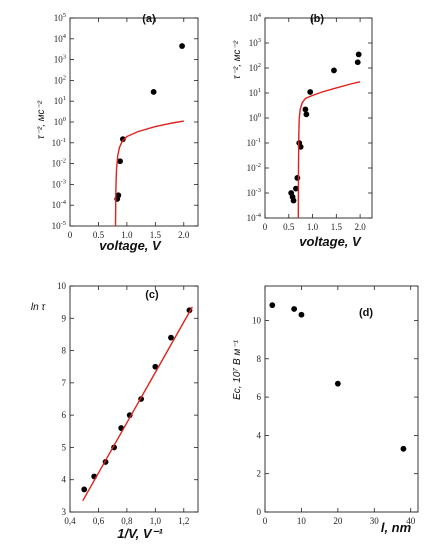 The height and width of the screenshot is (550, 445). What do you see at coordinates (156, 521) in the screenshot?
I see `x-tick-label: 1,0` at bounding box center [156, 521].